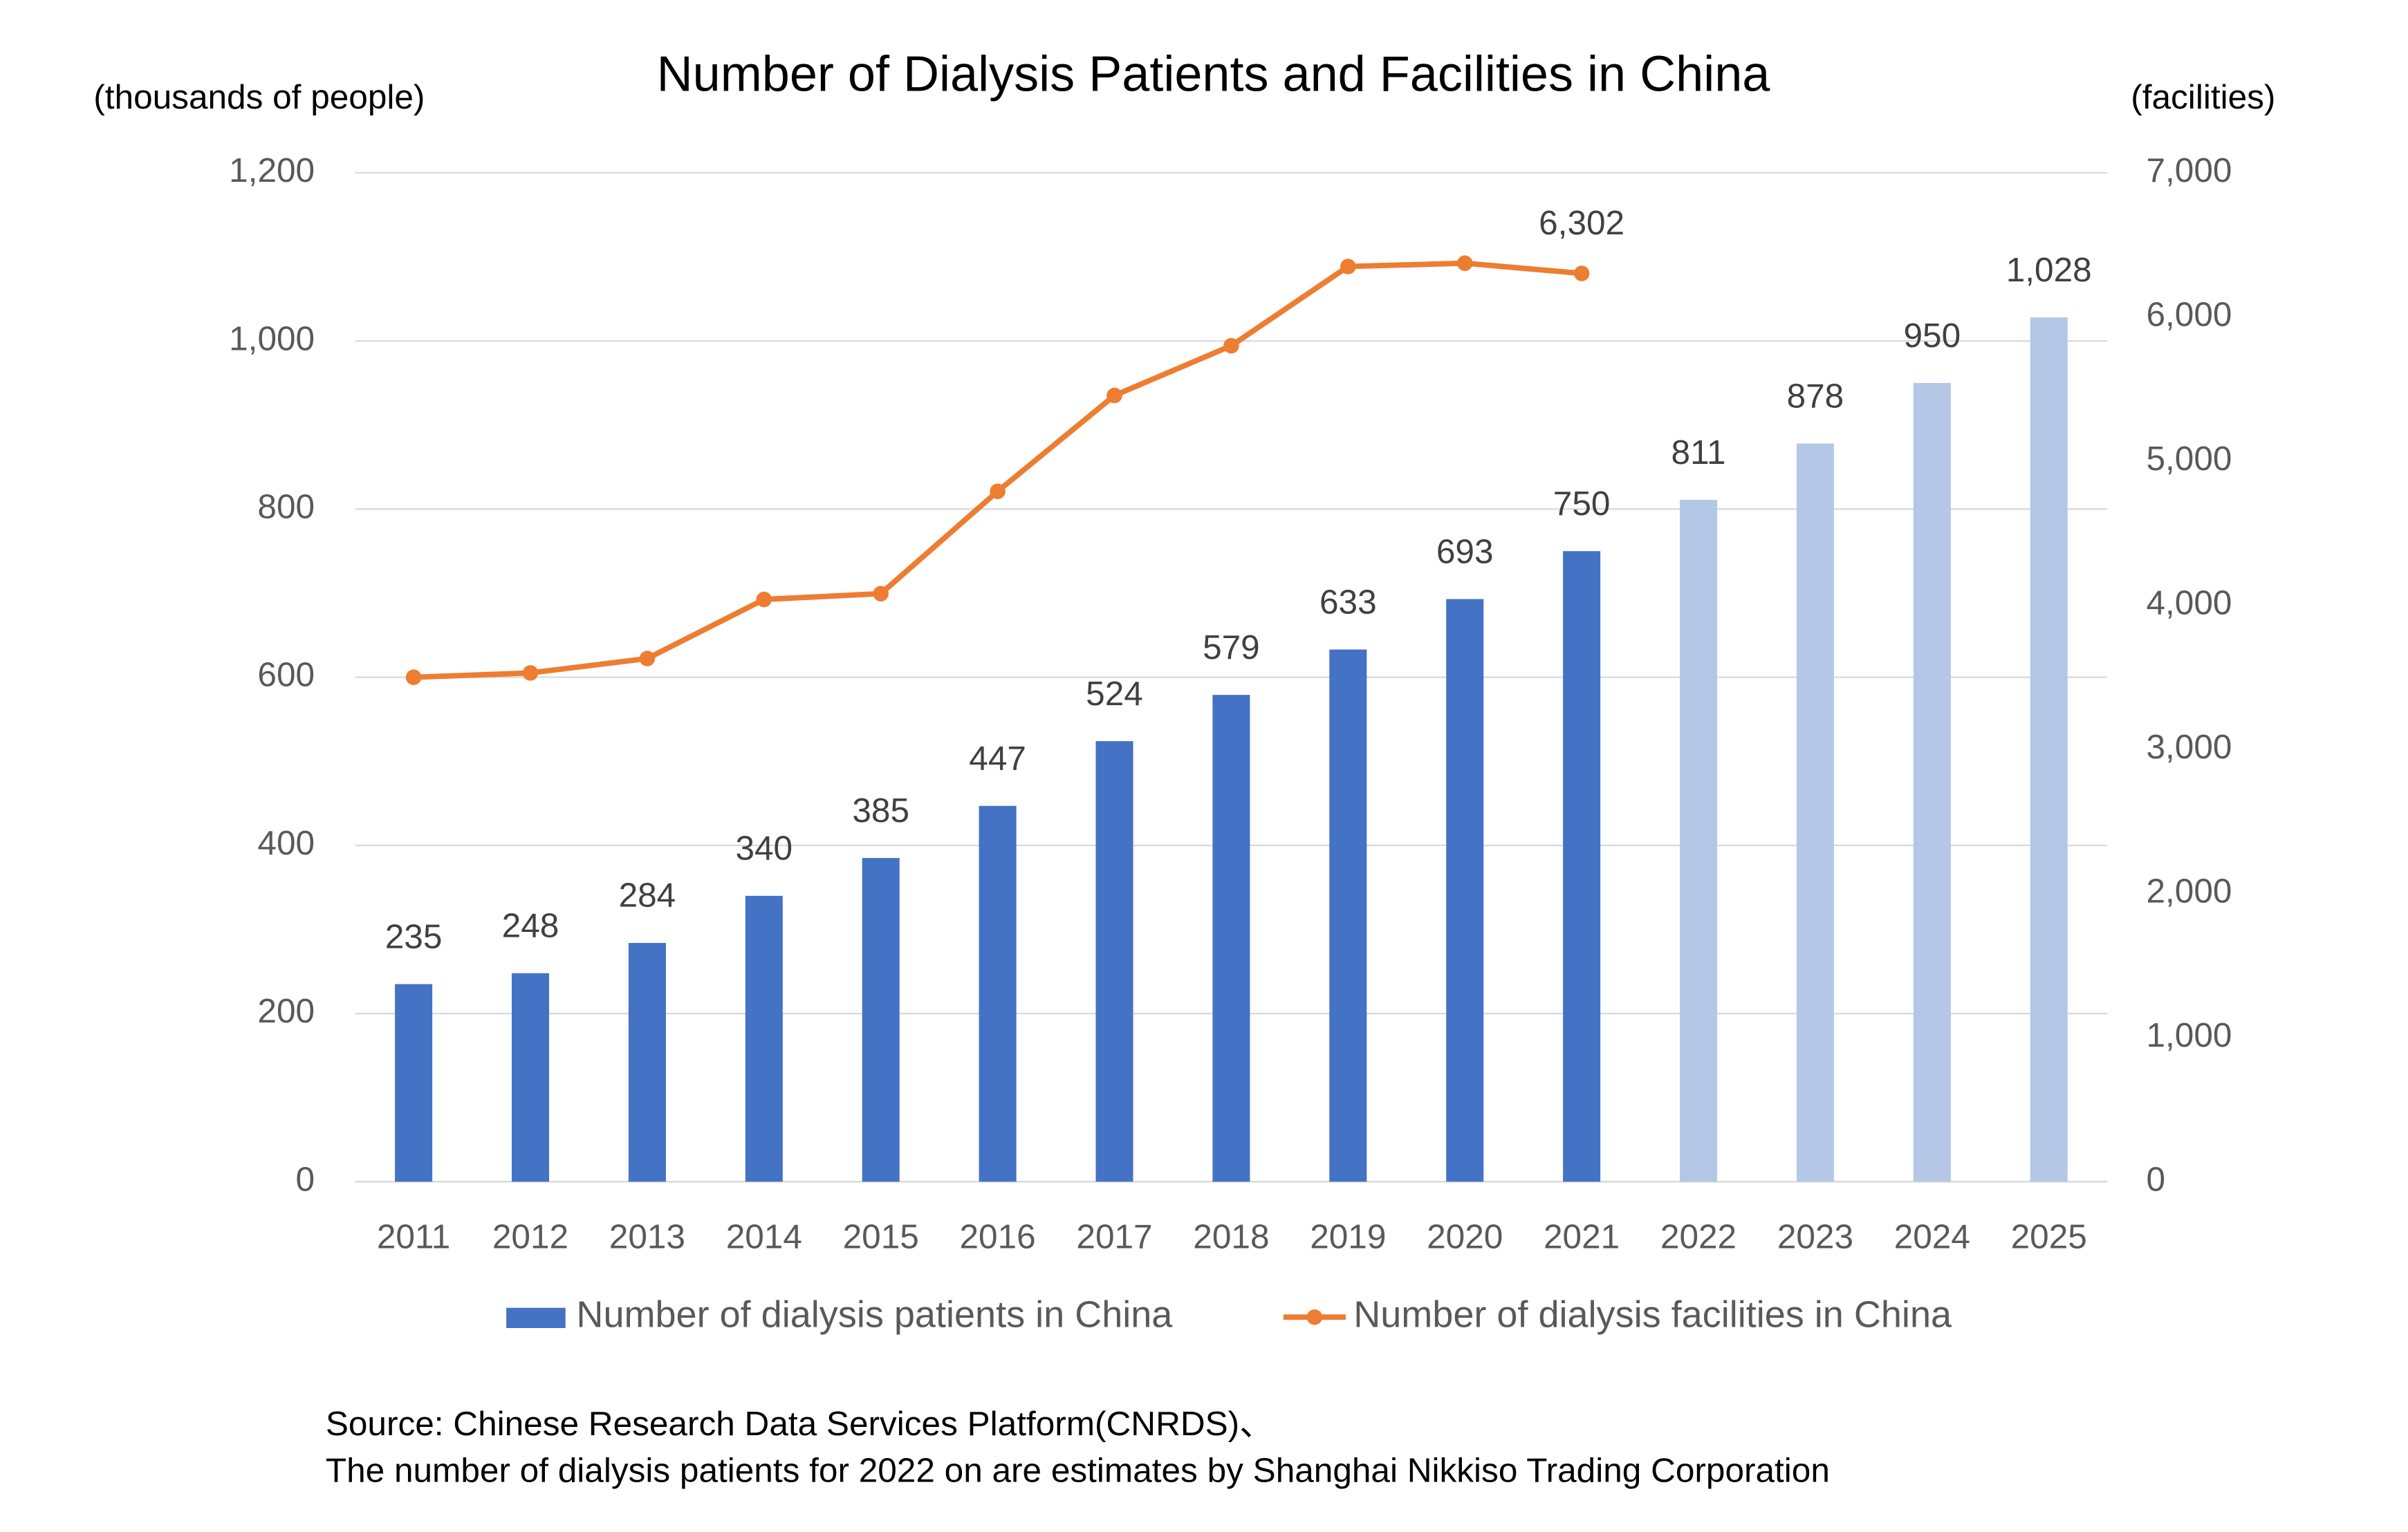  I want to click on x-tick-label: 2020, so click(1465, 1237).